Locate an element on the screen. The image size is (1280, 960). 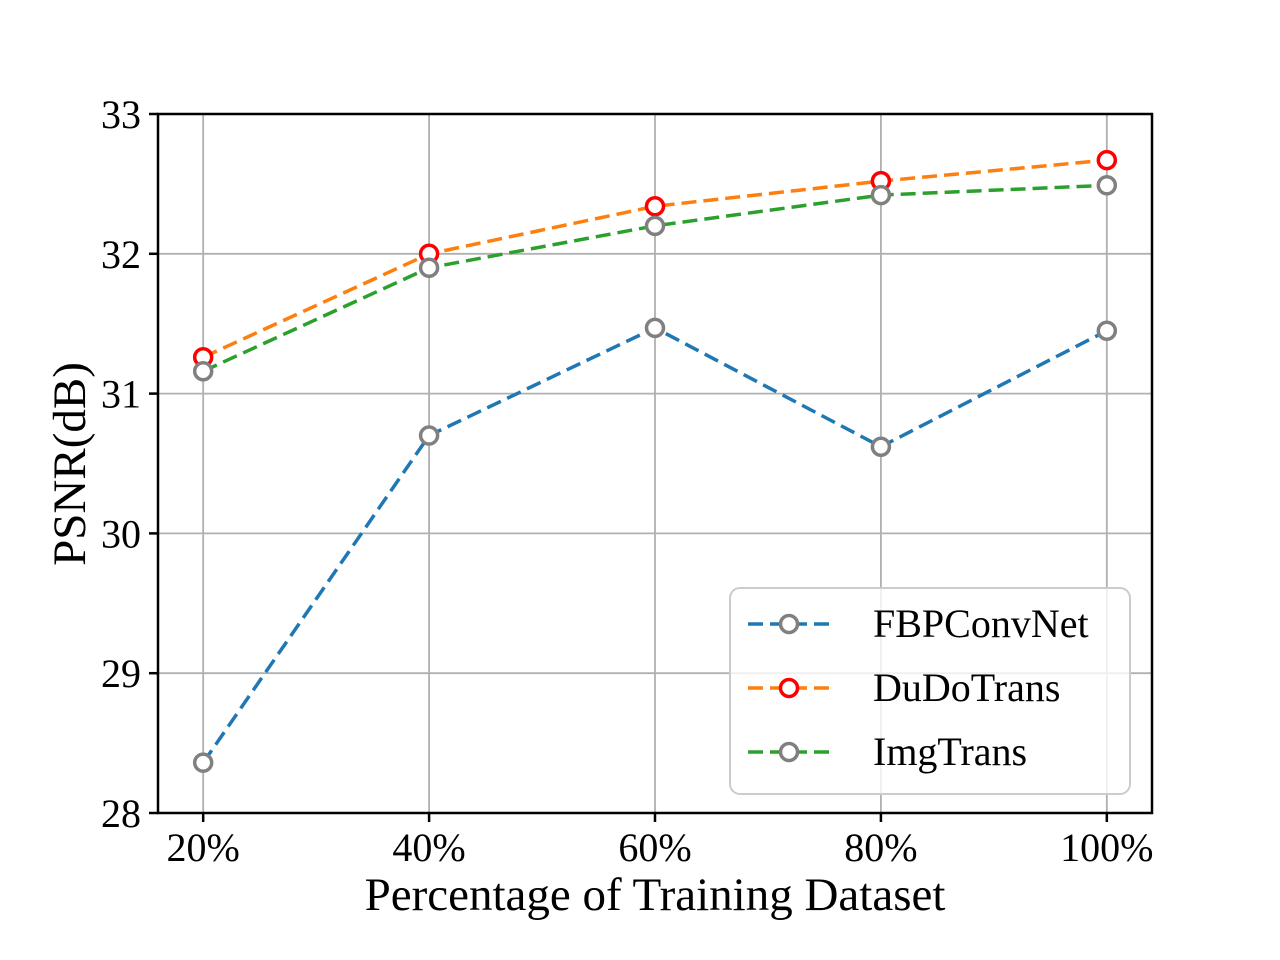
x-tick-label: 20% is located at coordinates (203, 847).